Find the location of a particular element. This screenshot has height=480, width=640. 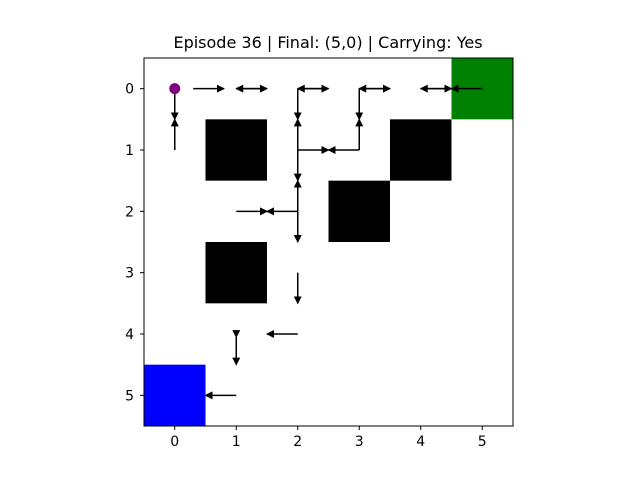

y-tick-label: 3 is located at coordinates (129, 274).